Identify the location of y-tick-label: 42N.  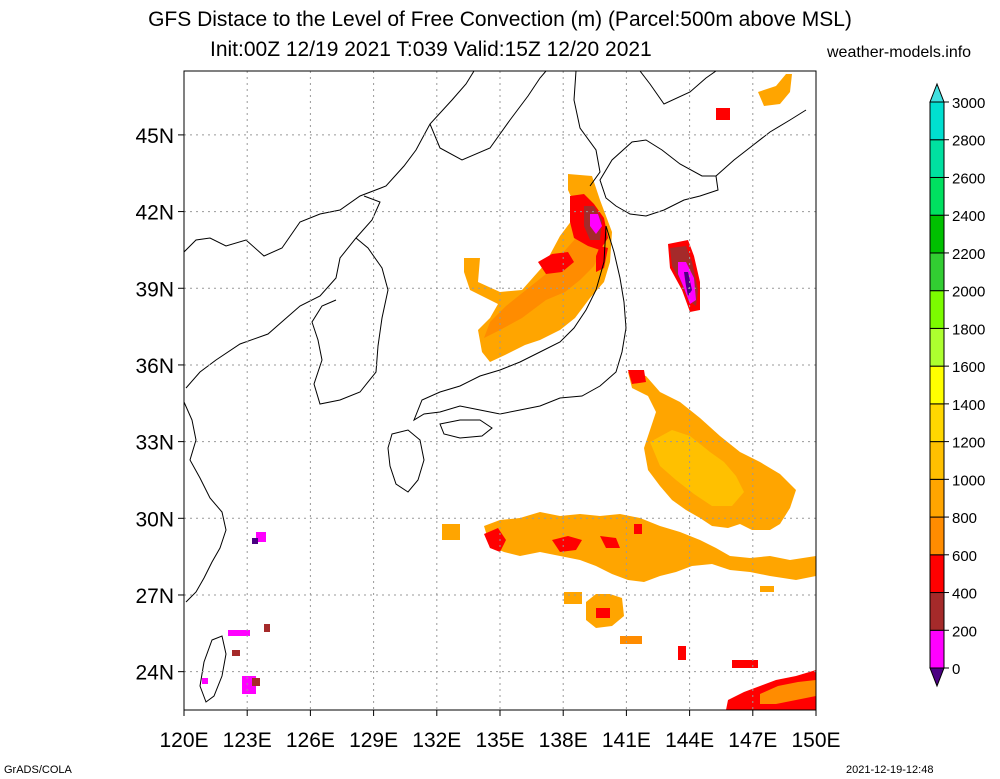
(154, 213).